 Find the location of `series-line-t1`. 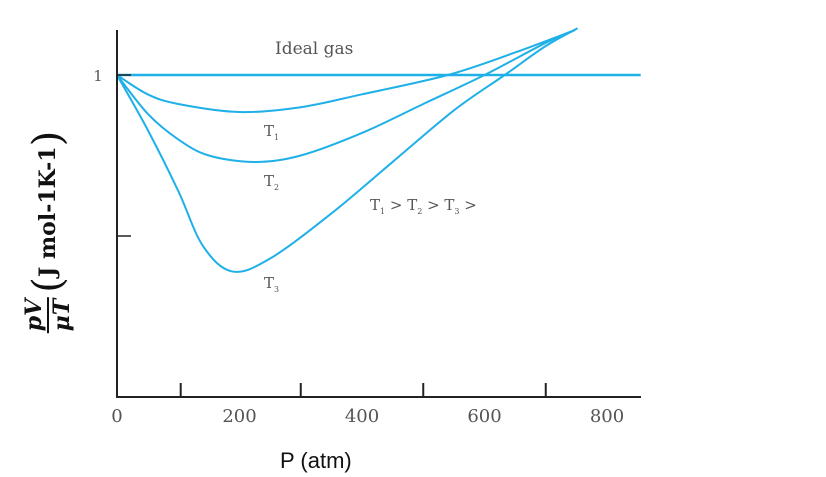

series-line-t1 is located at coordinates (346, 71).